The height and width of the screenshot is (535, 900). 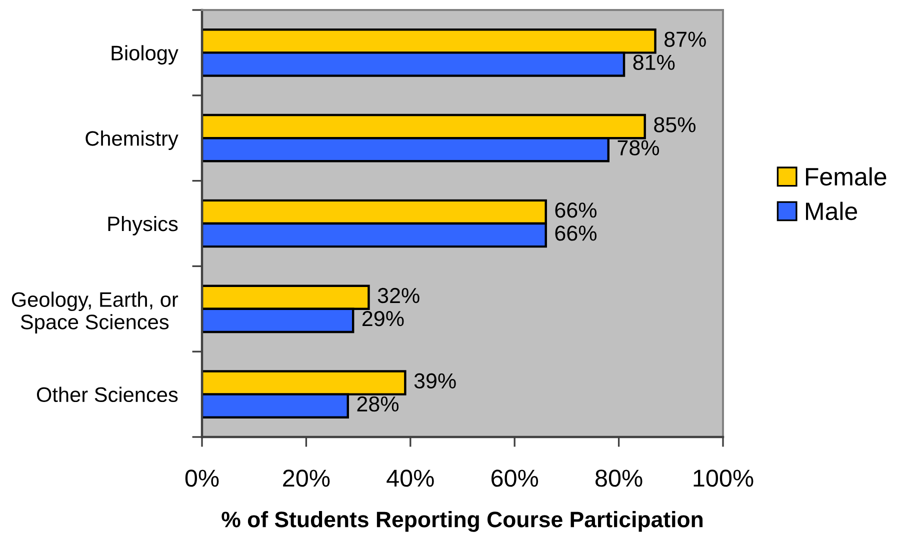 What do you see at coordinates (399, 296) in the screenshot?
I see `data-label: 32%` at bounding box center [399, 296].